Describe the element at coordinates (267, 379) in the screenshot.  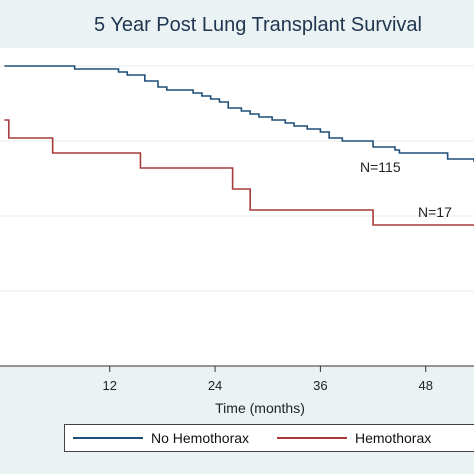
I see `x-ticks: 12 24 36 48` at that location.